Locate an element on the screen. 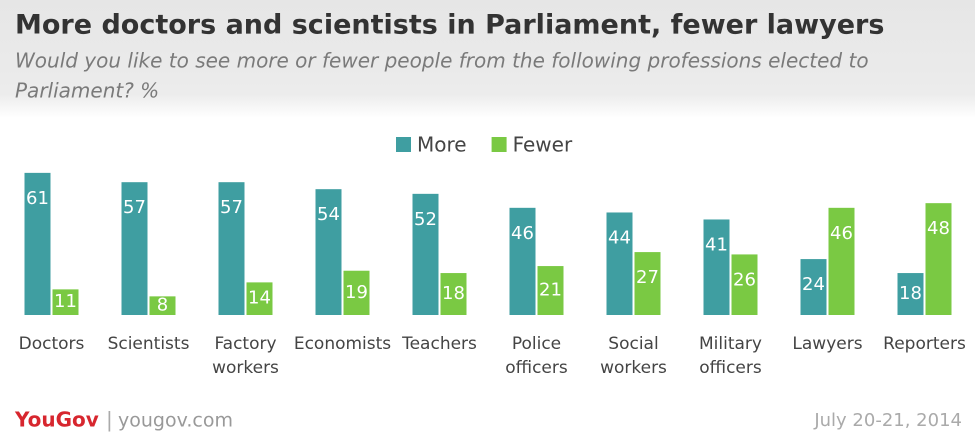 Image resolution: width=975 pixels, height=441 pixels. legend-label: More is located at coordinates (442, 145).